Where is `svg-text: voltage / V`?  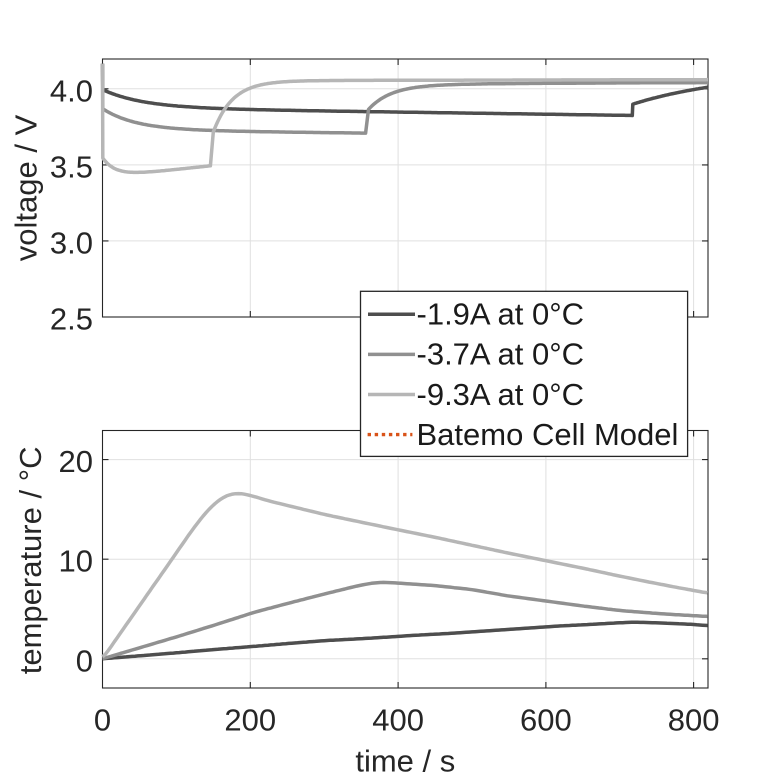 svg-text: voltage / V is located at coordinates (26, 187).